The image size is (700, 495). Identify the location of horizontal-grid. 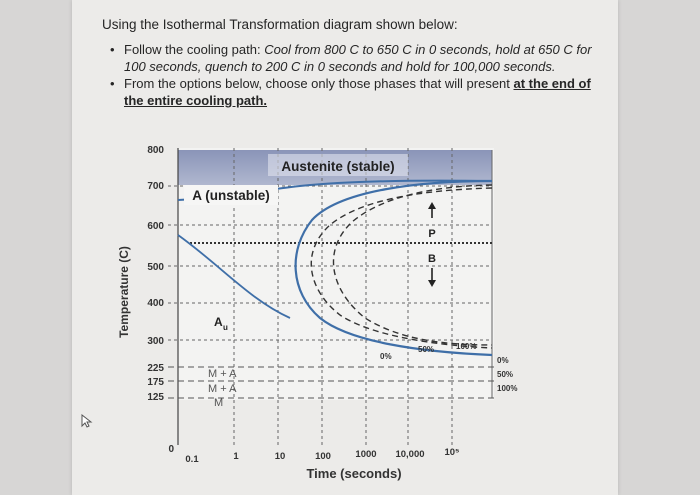
(330, 263).